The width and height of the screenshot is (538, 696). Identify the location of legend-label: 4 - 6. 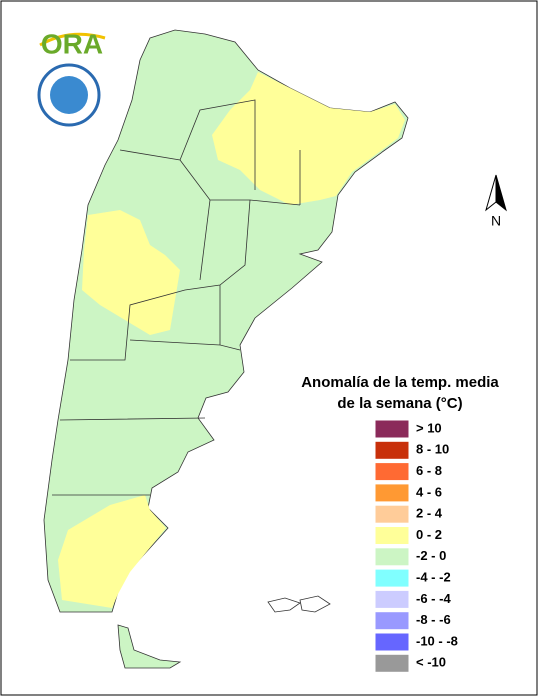
(429, 491).